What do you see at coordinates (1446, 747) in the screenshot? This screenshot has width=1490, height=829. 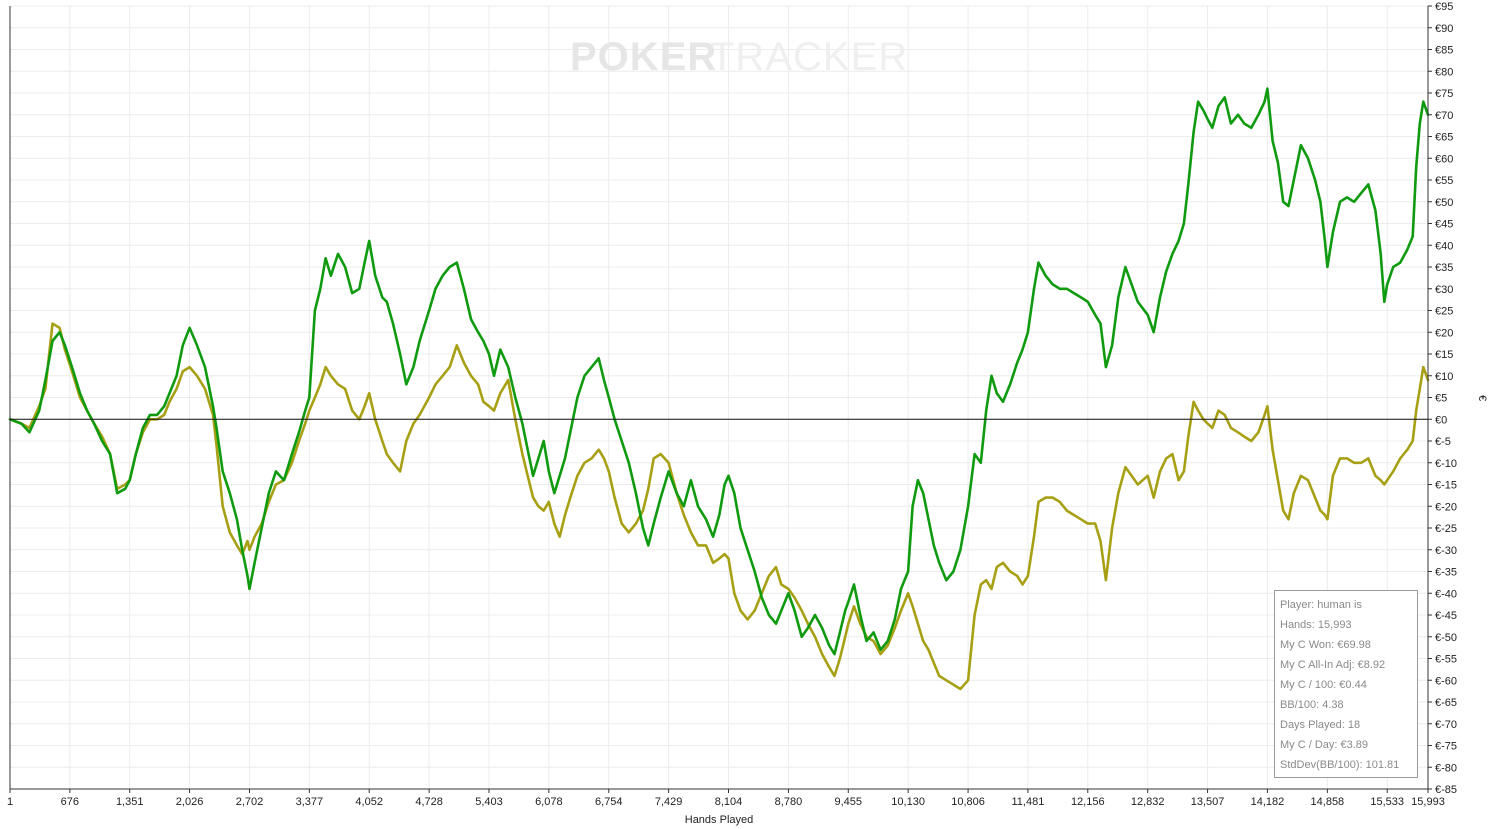 I see `y-tick-label: €-75` at bounding box center [1446, 747].